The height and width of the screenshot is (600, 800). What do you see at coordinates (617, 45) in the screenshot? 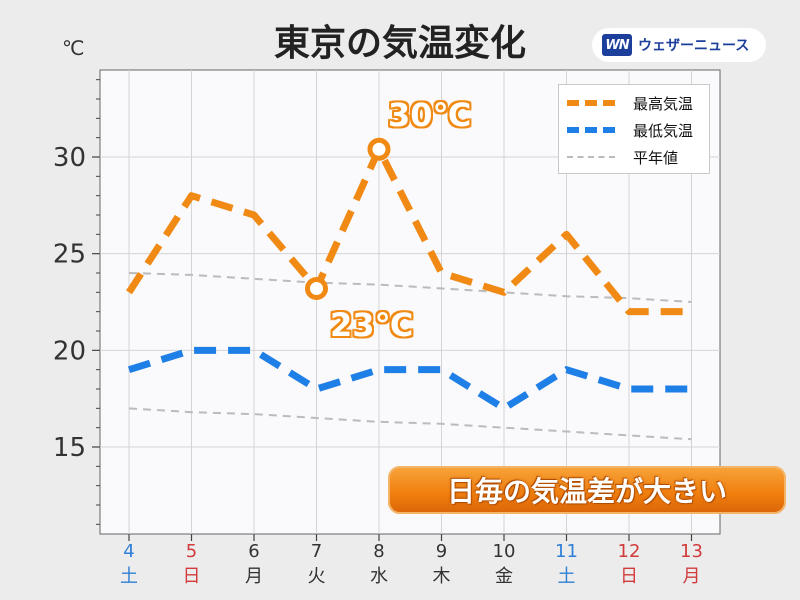
I see `brand-mark-icon: WN` at bounding box center [617, 45].